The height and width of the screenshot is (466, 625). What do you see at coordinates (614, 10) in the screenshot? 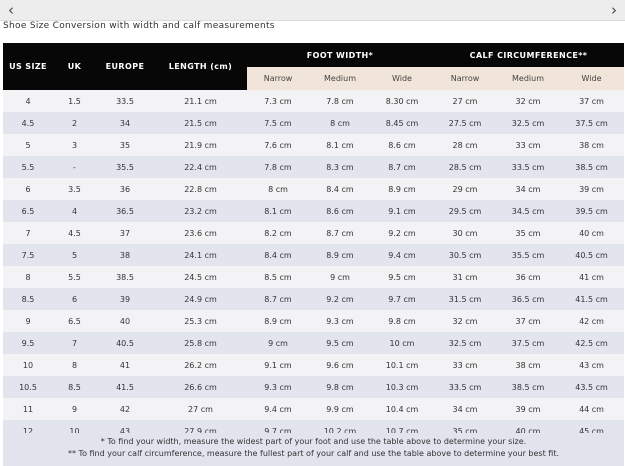
I see `chevron-right-icon: ›` at bounding box center [614, 10].